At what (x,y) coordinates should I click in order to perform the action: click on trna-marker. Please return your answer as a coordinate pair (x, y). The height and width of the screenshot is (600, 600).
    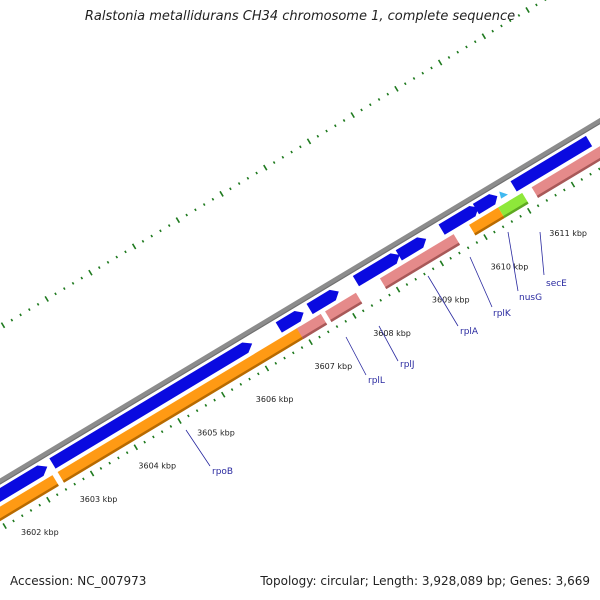
    Looking at the image, I should click on (503, 193).